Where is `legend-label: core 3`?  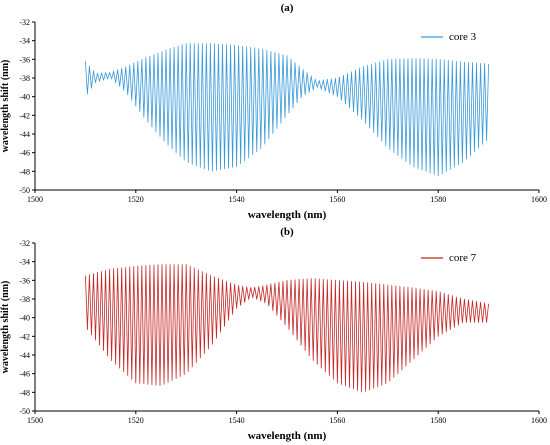
legend-label: core 3 is located at coordinates (463, 37).